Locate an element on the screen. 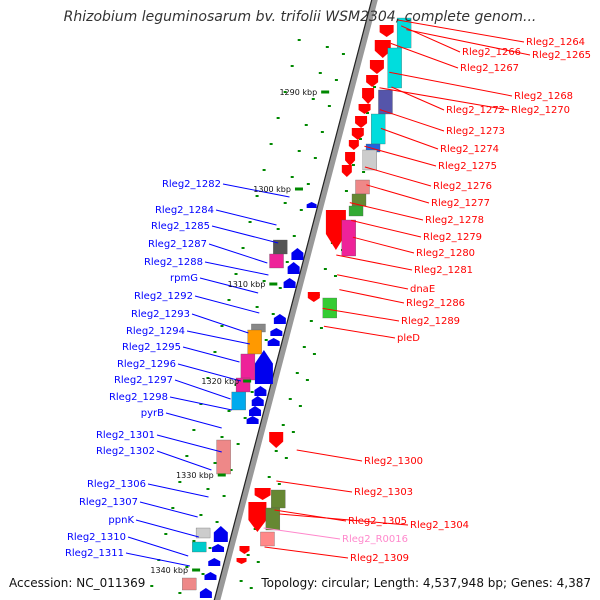 This screenshot has height=600, width=600. gene-label: Rleg2_1278 is located at coordinates (454, 220).